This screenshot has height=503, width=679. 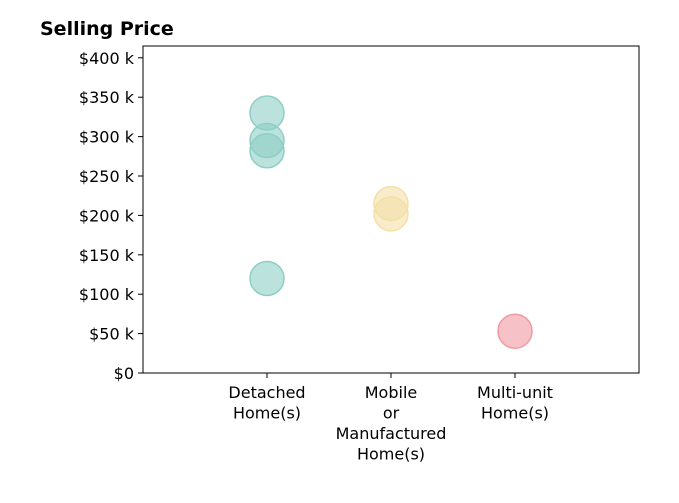 What do you see at coordinates (266, 403) in the screenshot?
I see `x-tick-label: Detached Home(s)` at bounding box center [266, 403].